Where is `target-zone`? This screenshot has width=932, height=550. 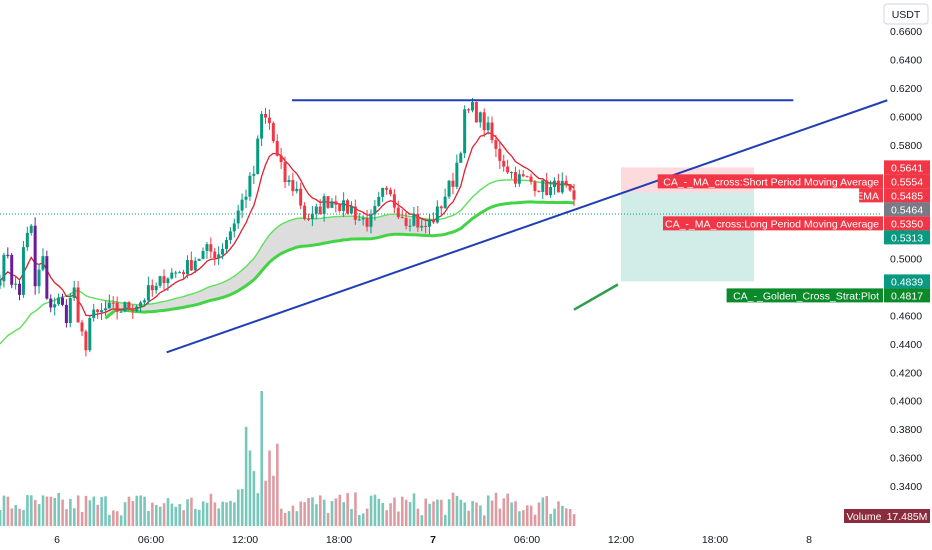
target-zone is located at coordinates (688, 237).